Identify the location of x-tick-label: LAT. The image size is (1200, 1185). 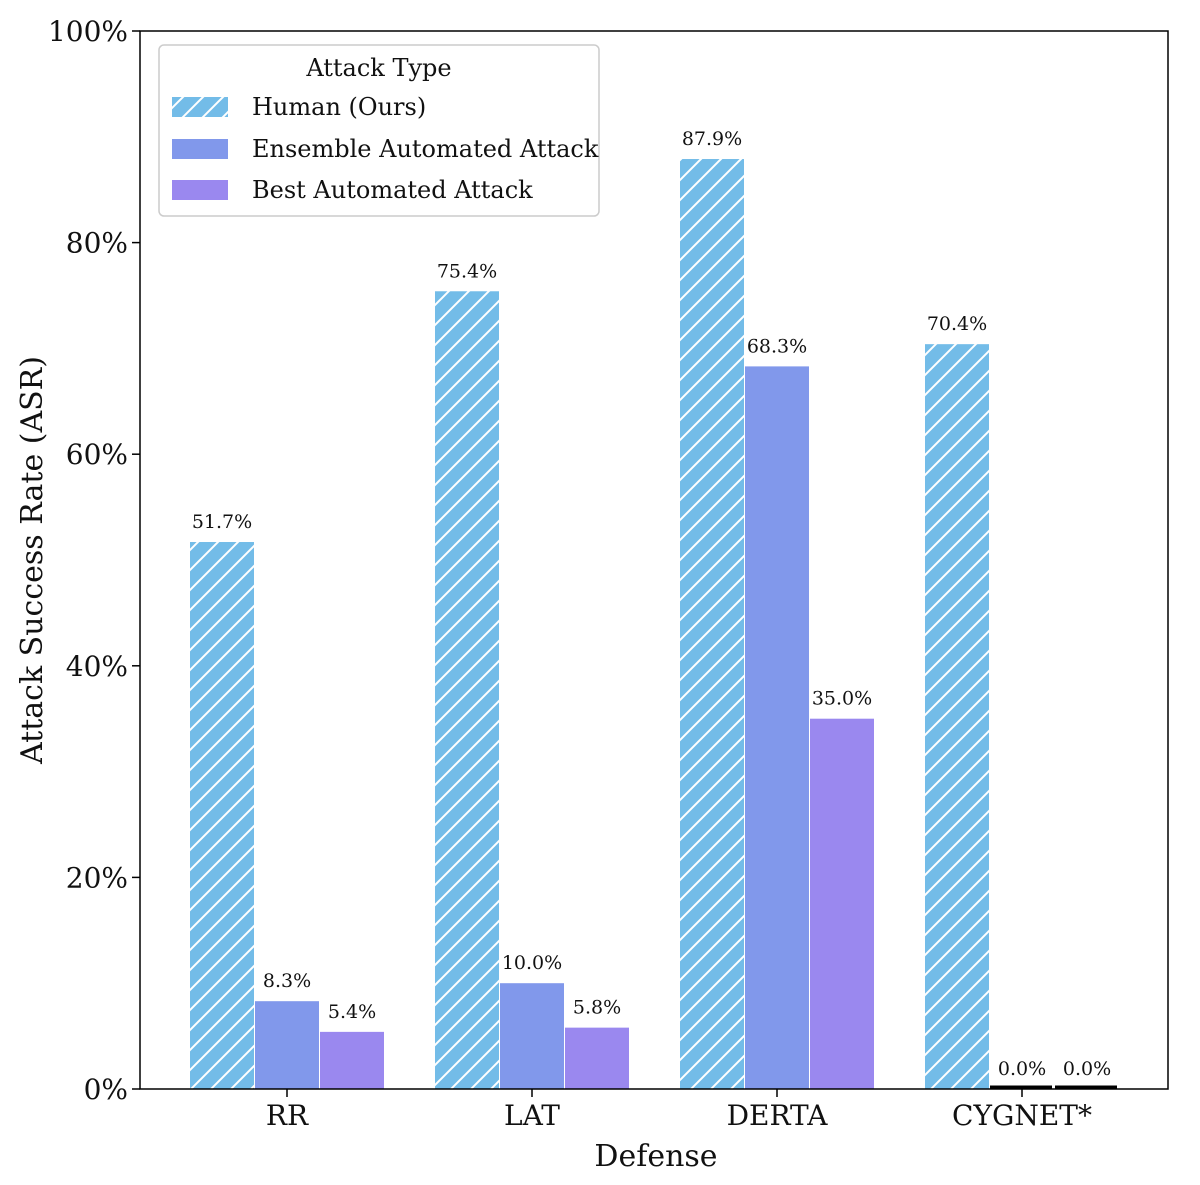
(532, 1115).